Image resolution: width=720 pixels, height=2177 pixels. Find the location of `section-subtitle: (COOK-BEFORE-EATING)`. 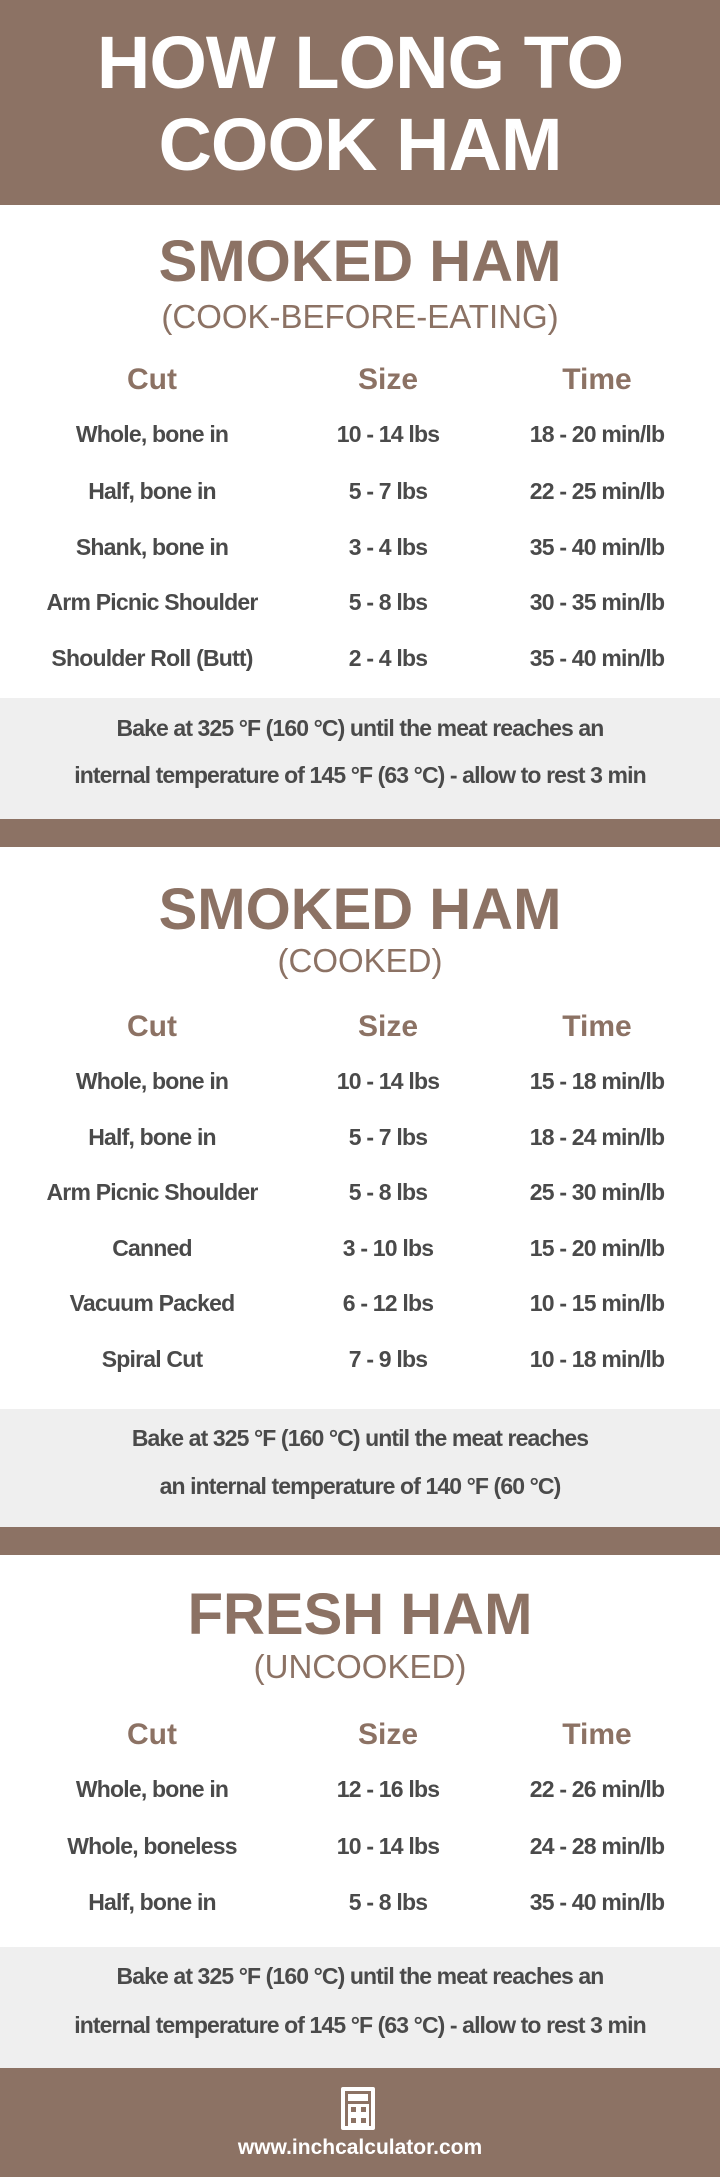

section-subtitle: (COOK-BEFORE-EATING) is located at coordinates (360, 316).